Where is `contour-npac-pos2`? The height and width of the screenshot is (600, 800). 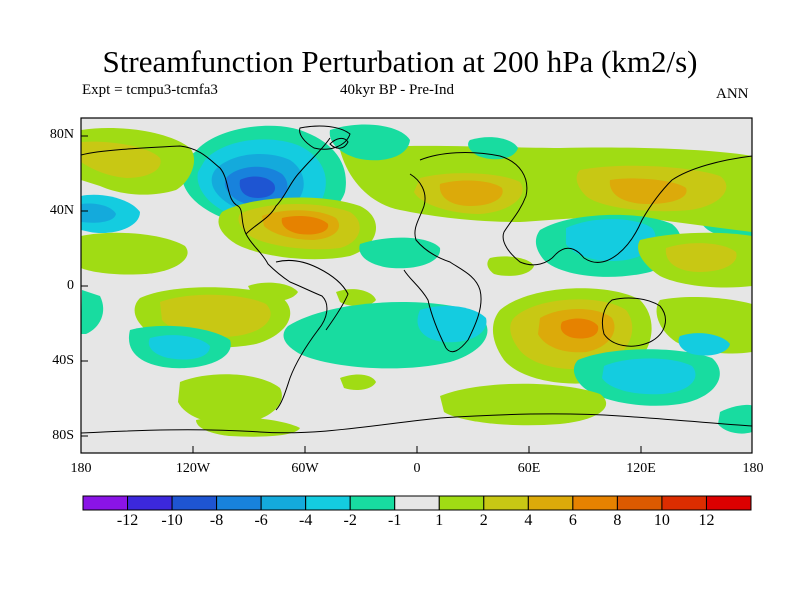
contour-npac-pos2 is located at coordinates (121, 159).